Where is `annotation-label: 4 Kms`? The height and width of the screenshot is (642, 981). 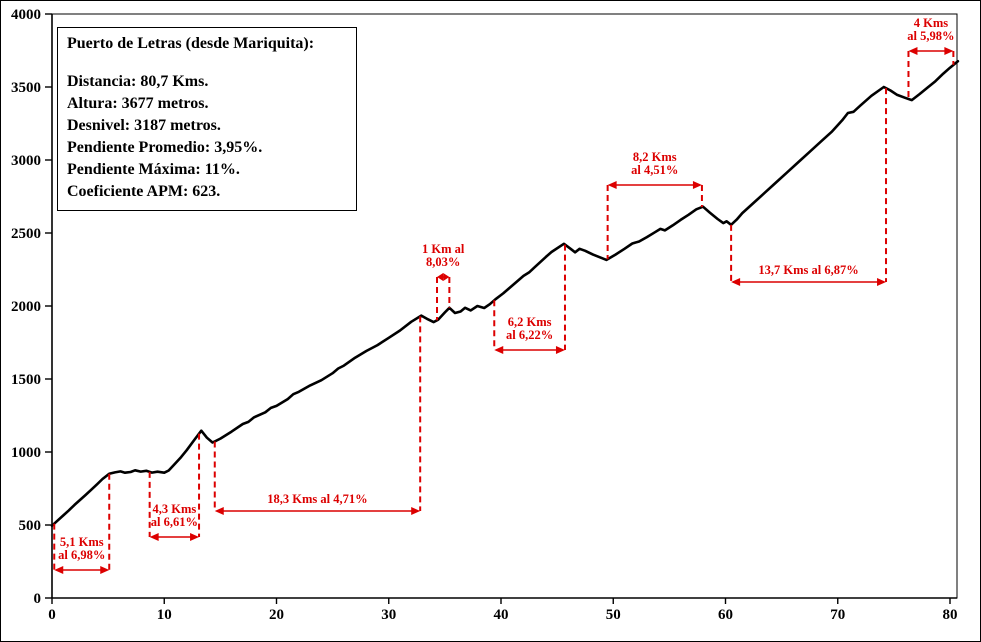 annotation-label: 4 Kms is located at coordinates (931, 23).